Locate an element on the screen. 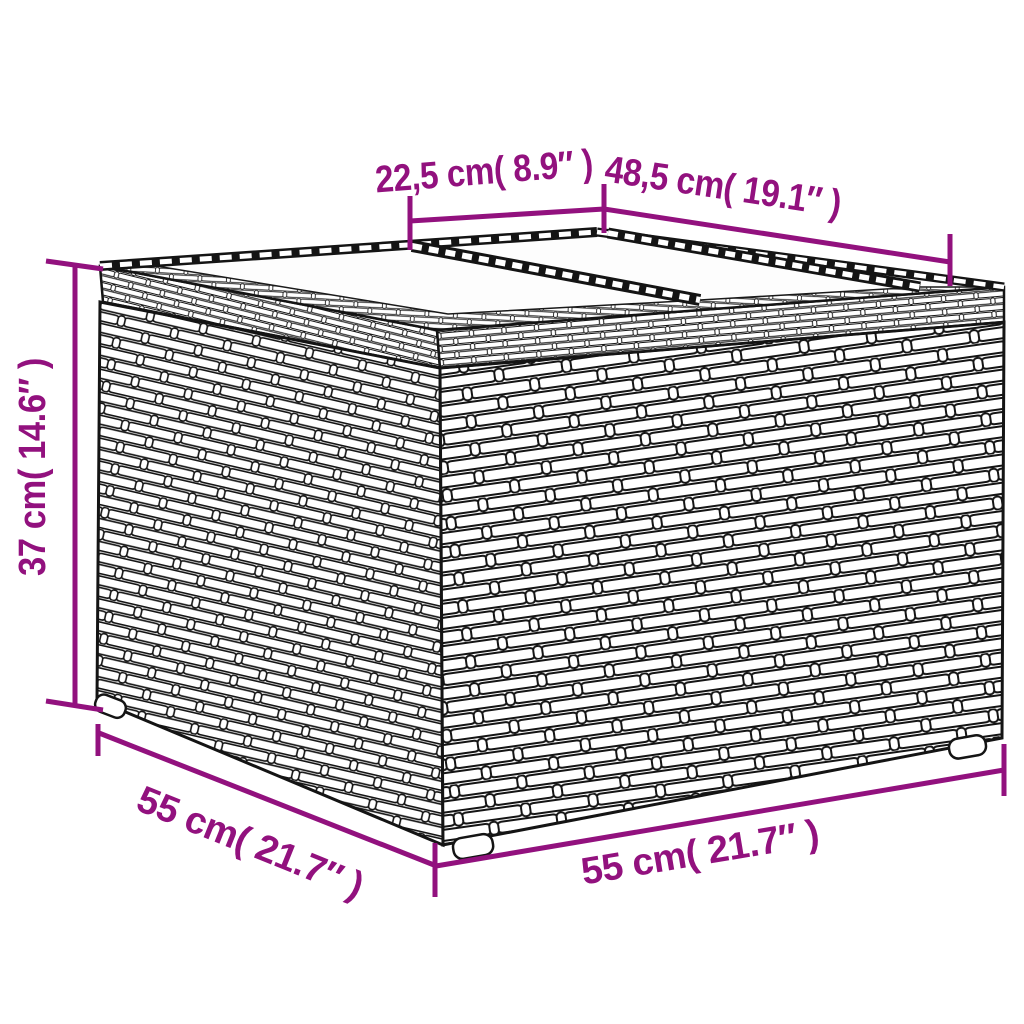  dimension-height is located at coordinates (74, 485).